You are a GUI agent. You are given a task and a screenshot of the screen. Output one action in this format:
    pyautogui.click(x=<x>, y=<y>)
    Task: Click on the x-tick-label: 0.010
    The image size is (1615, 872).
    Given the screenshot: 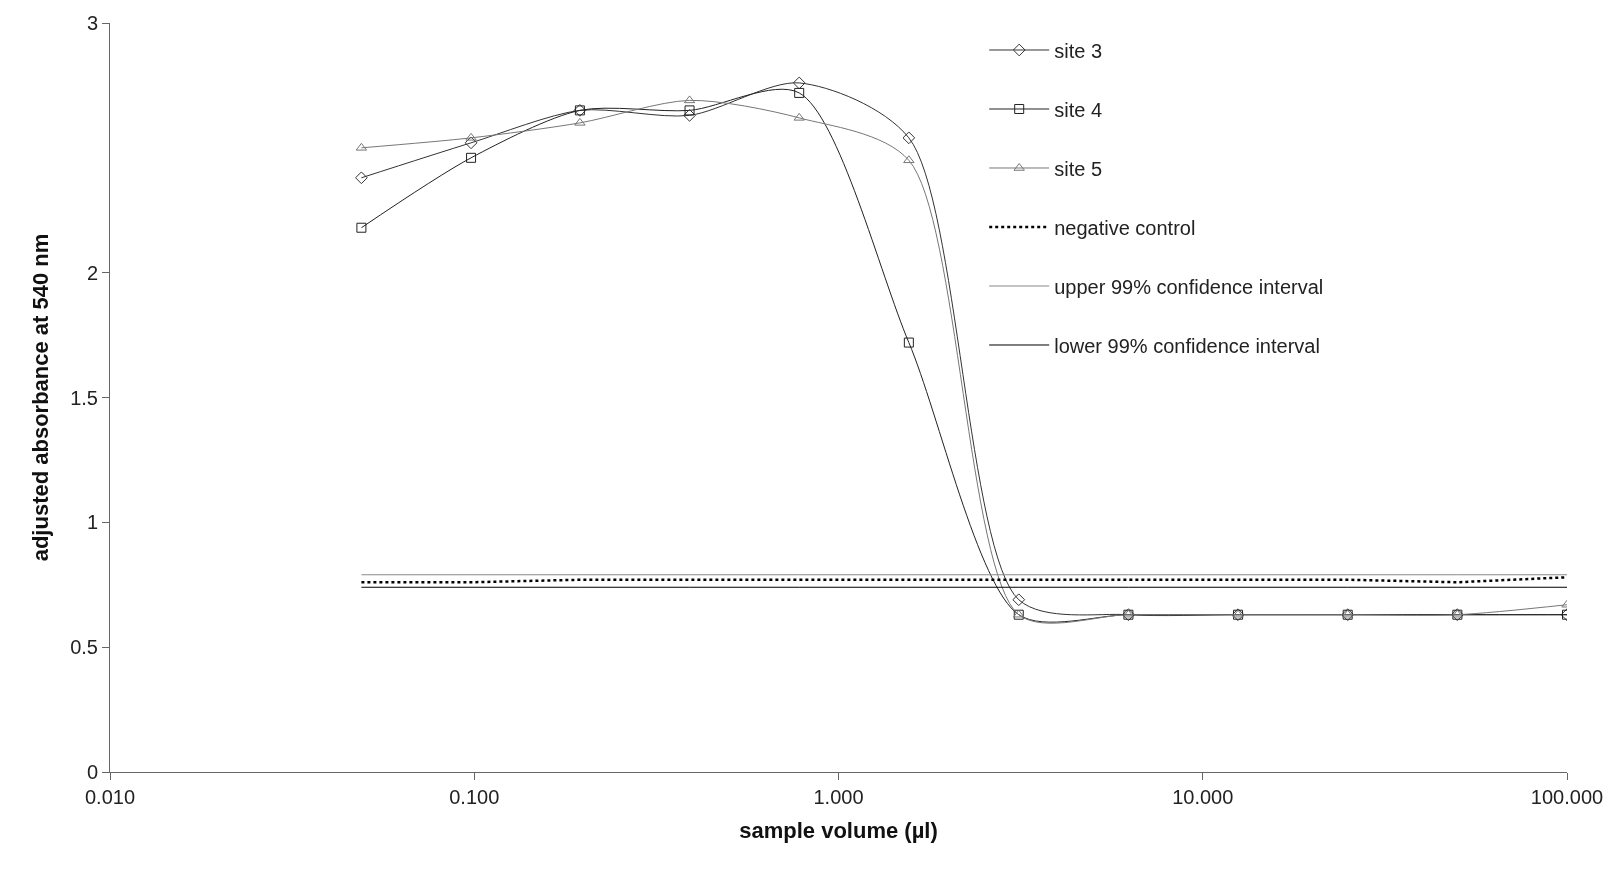 What is the action you would take?
    pyautogui.click(x=110, y=797)
    